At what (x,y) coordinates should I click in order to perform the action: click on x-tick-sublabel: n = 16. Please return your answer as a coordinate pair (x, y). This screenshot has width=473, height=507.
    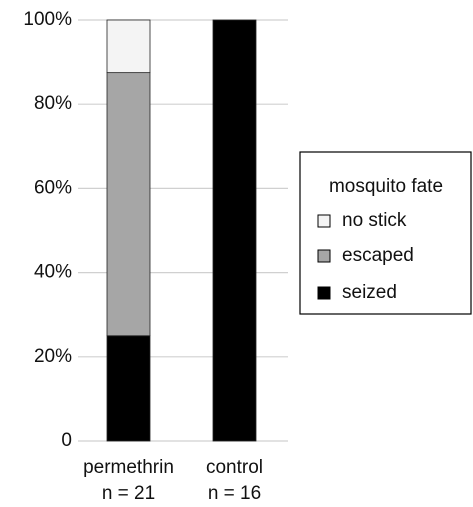
    Looking at the image, I should click on (234, 493).